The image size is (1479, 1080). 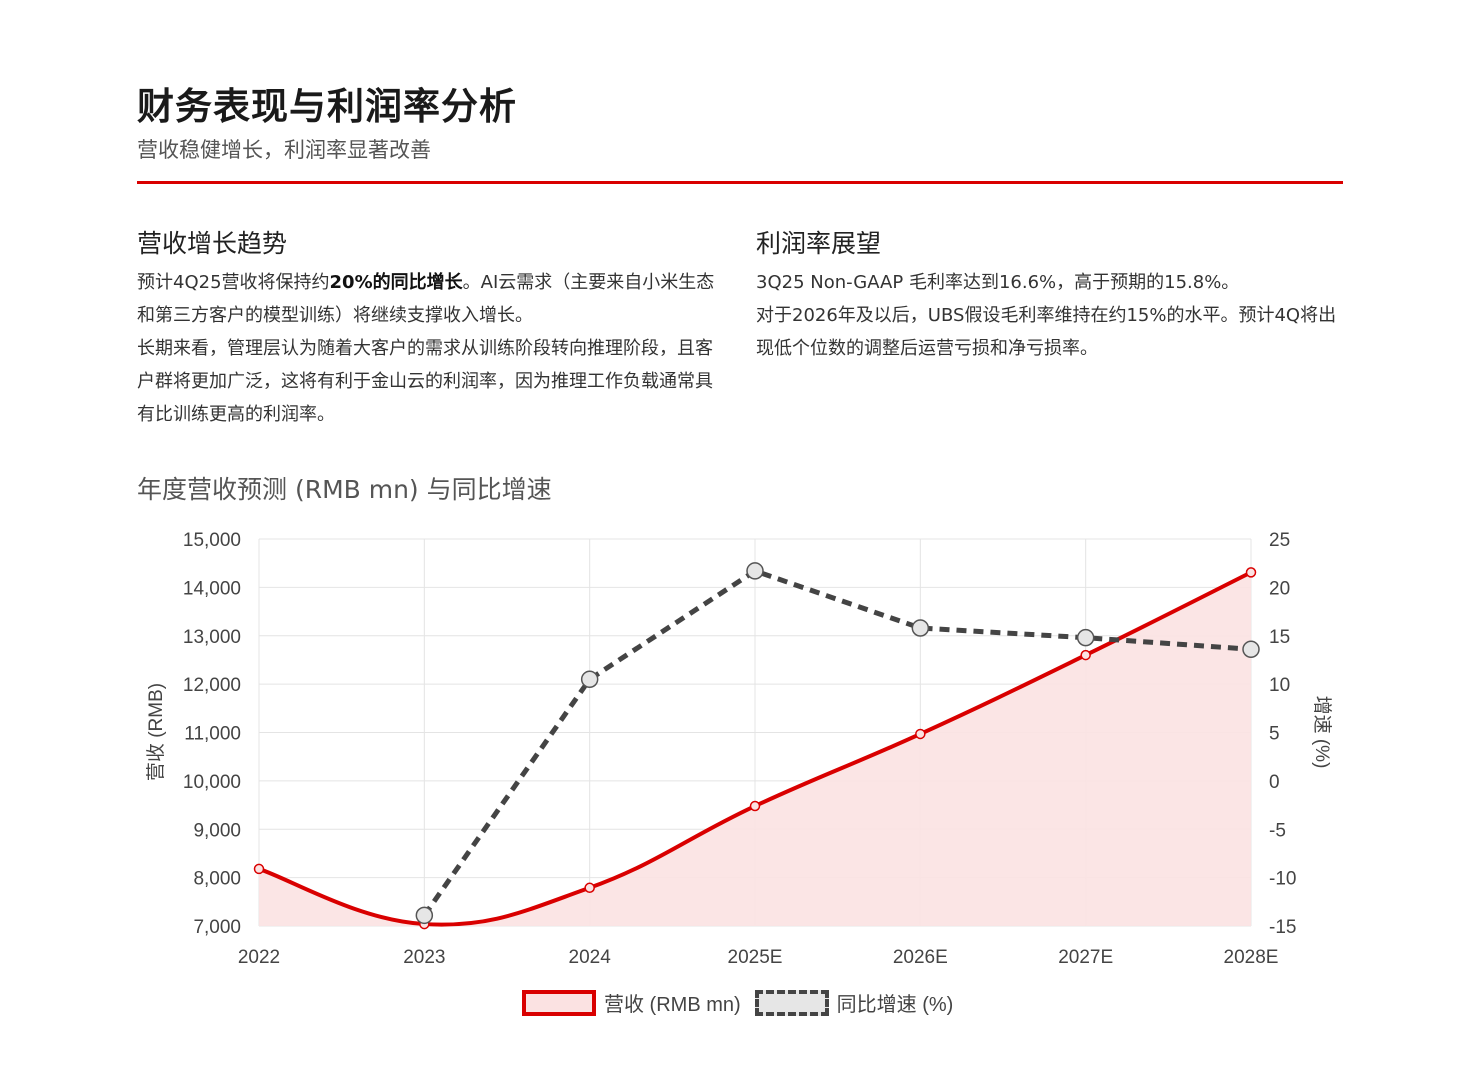 I want to click on x-tick-label: 2022, so click(x=259, y=957).